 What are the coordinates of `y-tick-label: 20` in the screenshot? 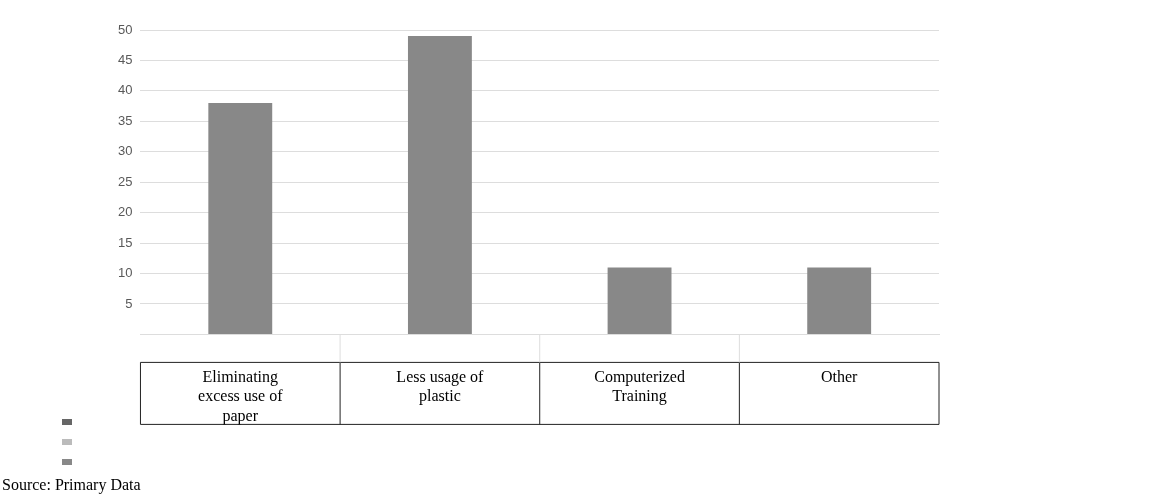 It's located at (125, 212).